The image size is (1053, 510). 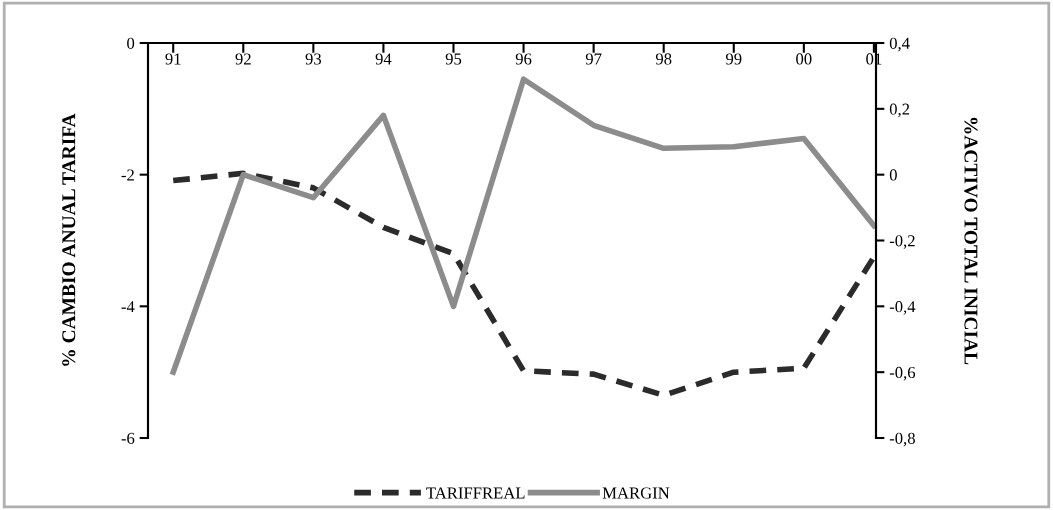 What do you see at coordinates (899, 110) in the screenshot?
I see `y2-tick-label: 0,2` at bounding box center [899, 110].